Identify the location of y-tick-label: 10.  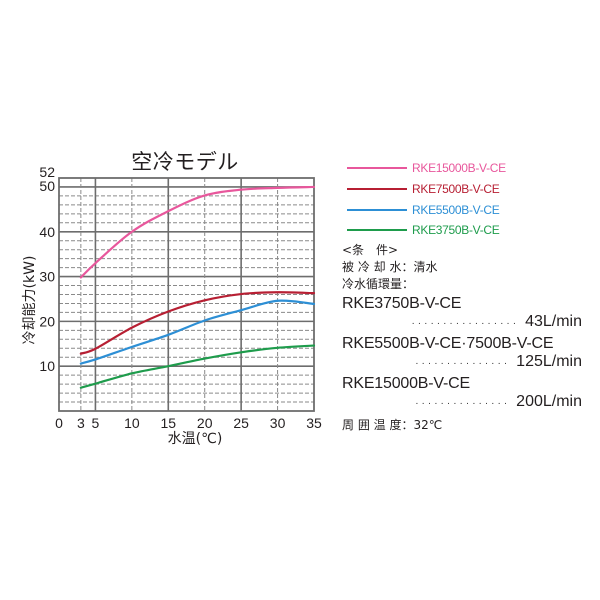
(47, 366).